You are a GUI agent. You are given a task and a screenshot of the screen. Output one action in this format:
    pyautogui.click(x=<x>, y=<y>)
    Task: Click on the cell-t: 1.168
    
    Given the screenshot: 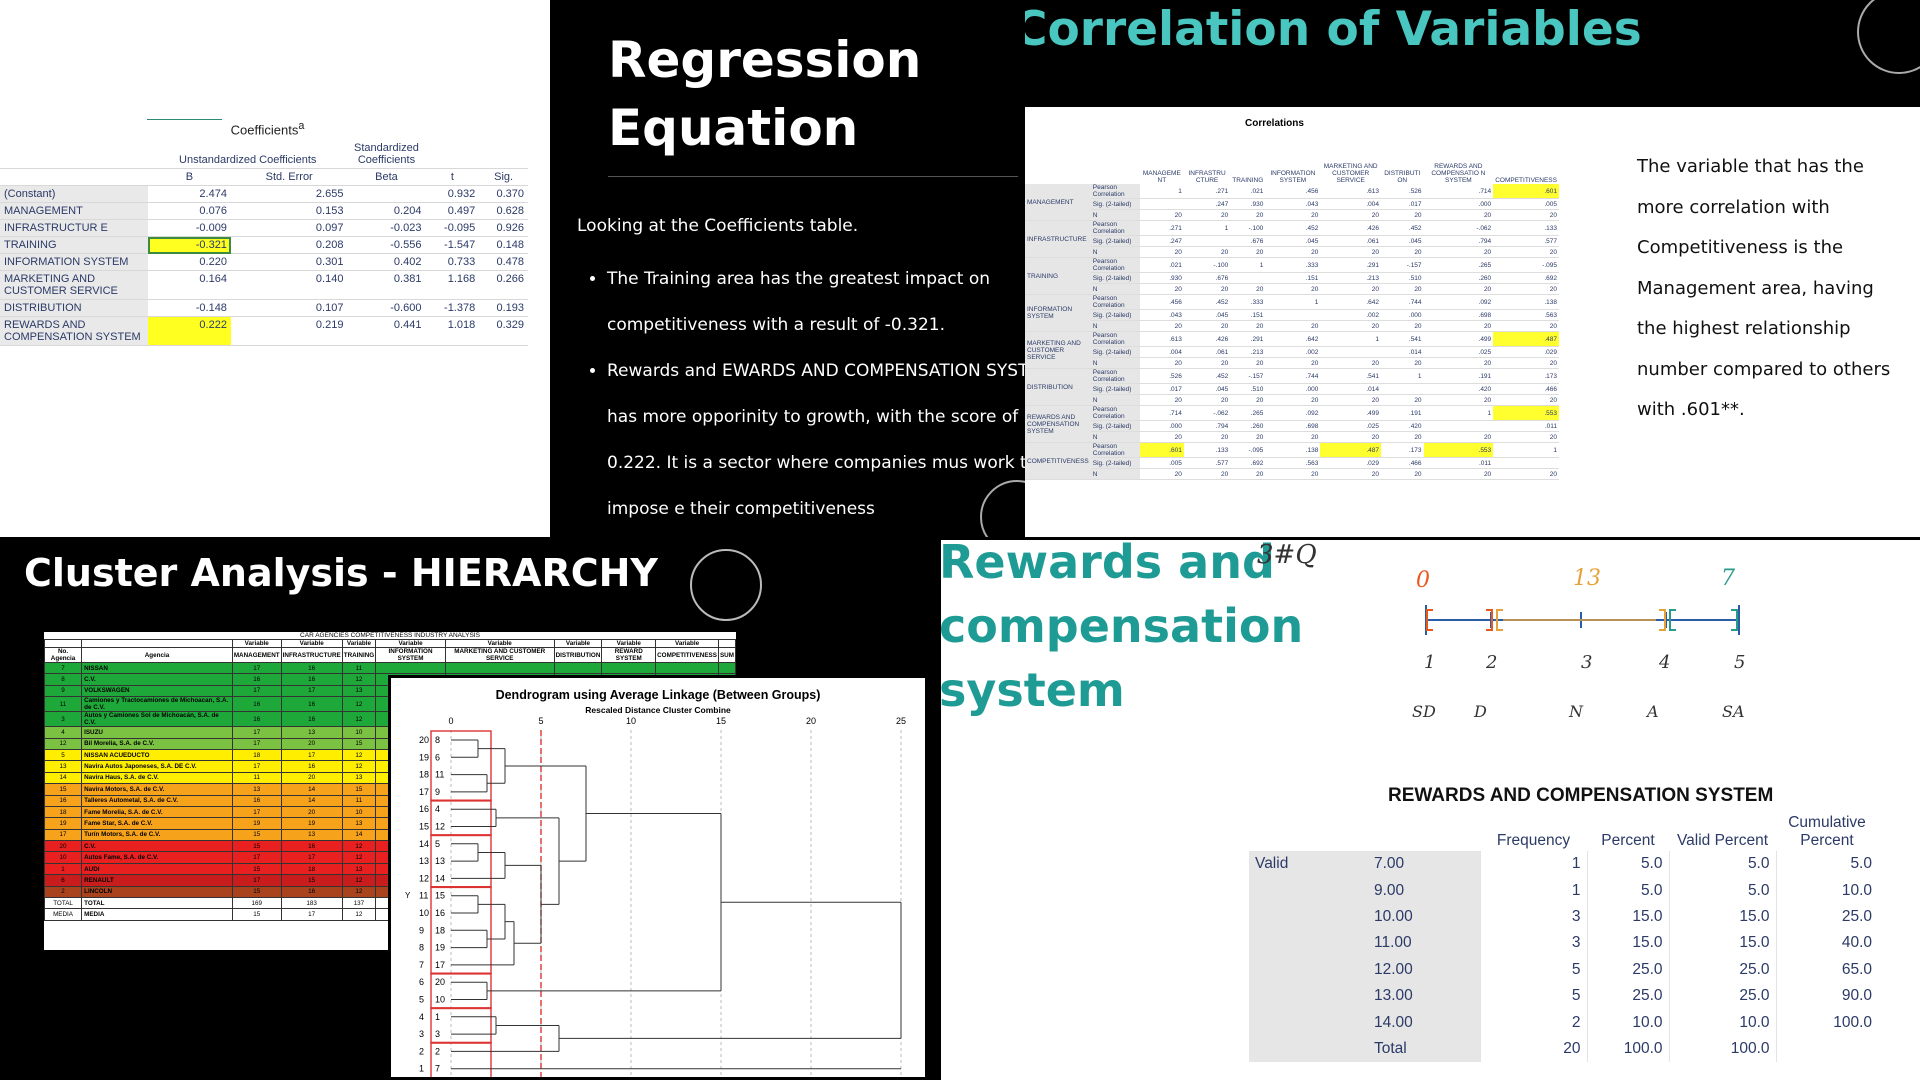 What is the action you would take?
    pyautogui.click(x=452, y=285)
    